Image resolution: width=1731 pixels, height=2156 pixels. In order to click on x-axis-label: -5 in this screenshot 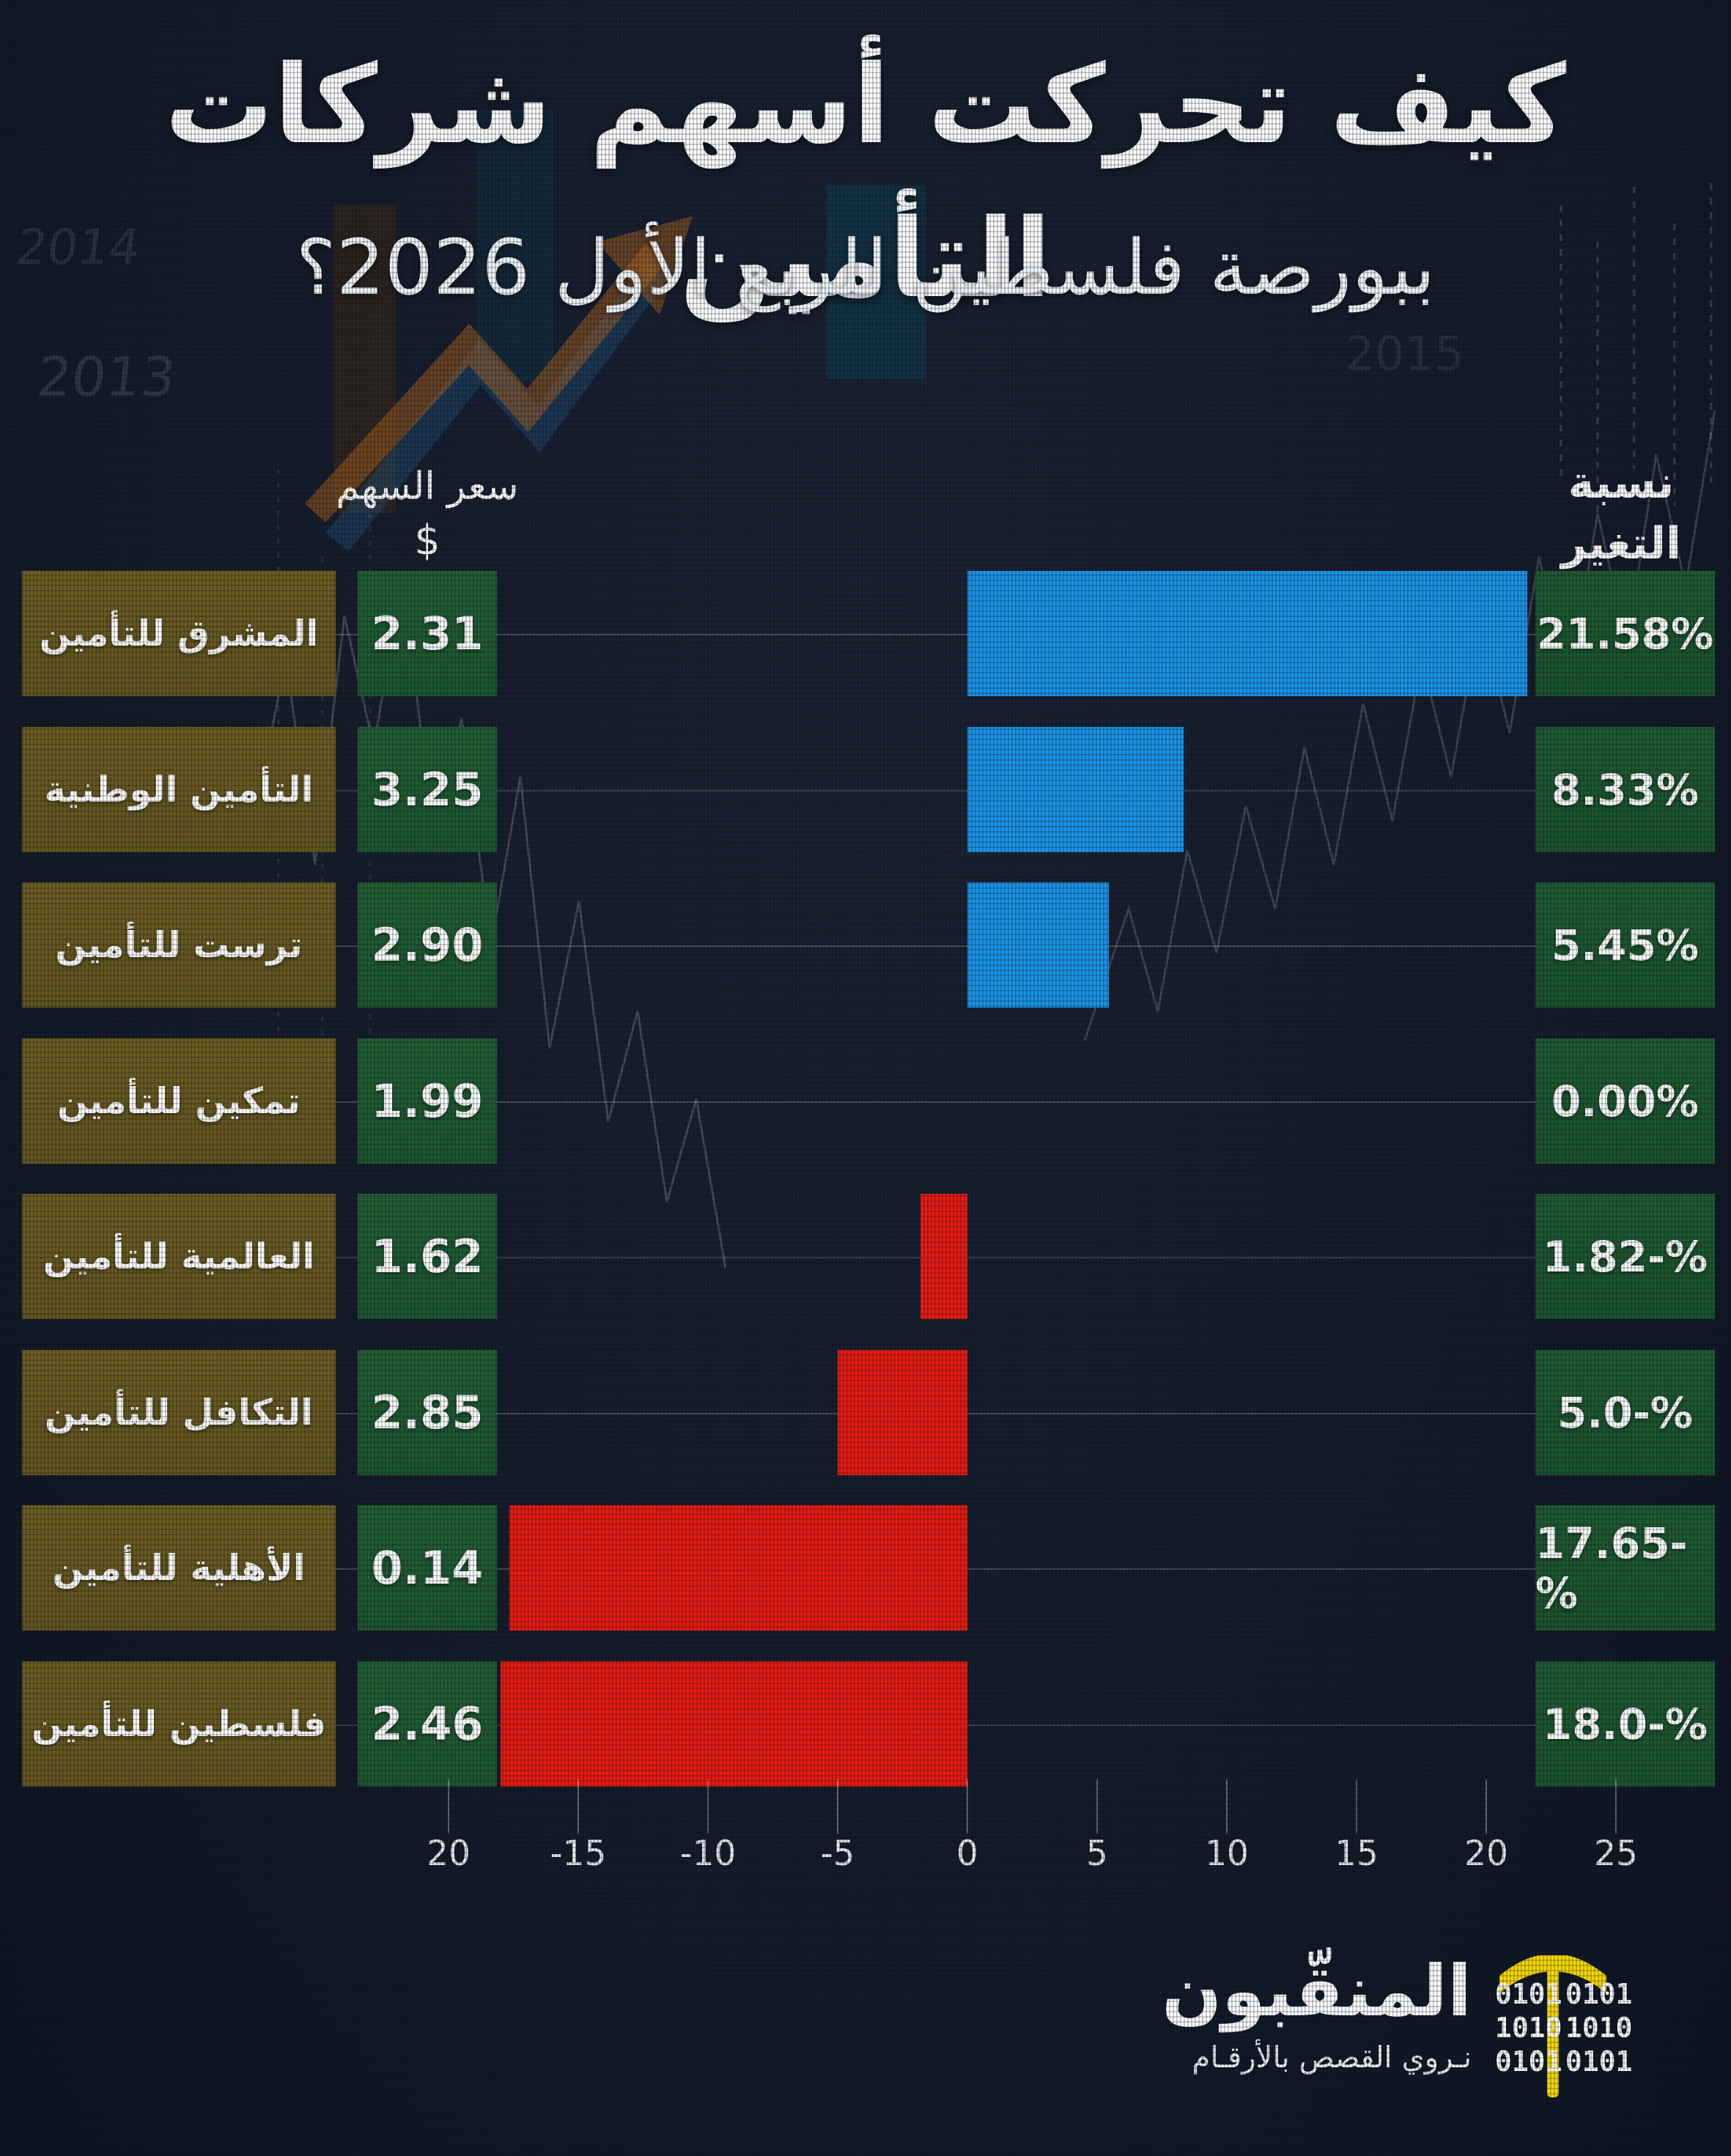, I will do `click(837, 1854)`.